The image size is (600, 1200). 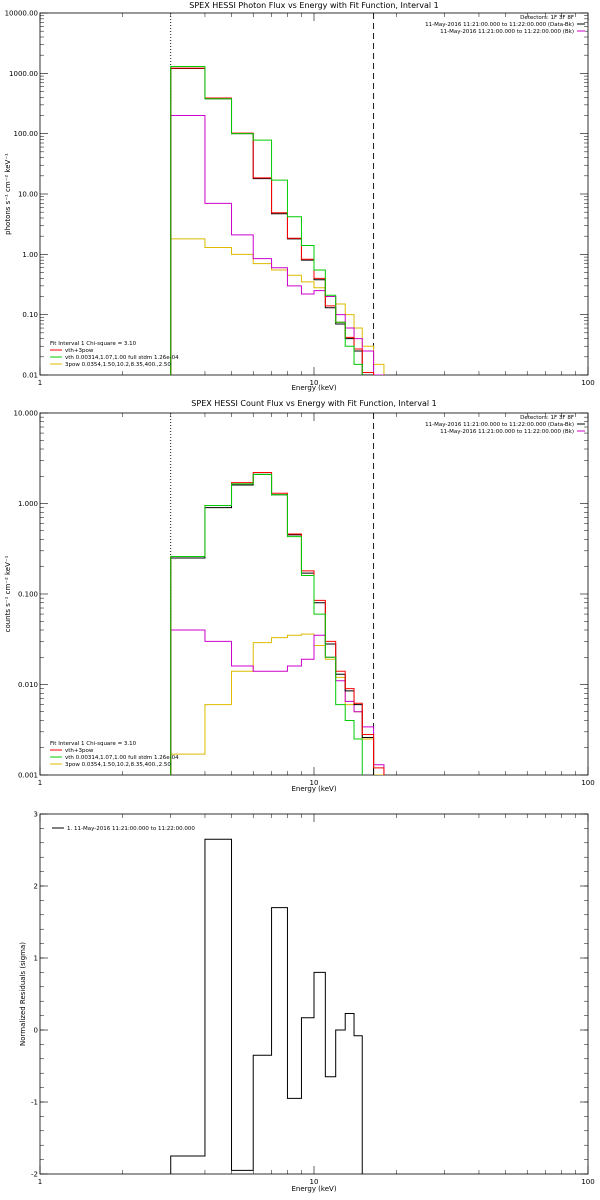 I want to click on y-axis-label: counts s⁻¹ cm⁻² keV⁻¹, so click(x=8, y=593).